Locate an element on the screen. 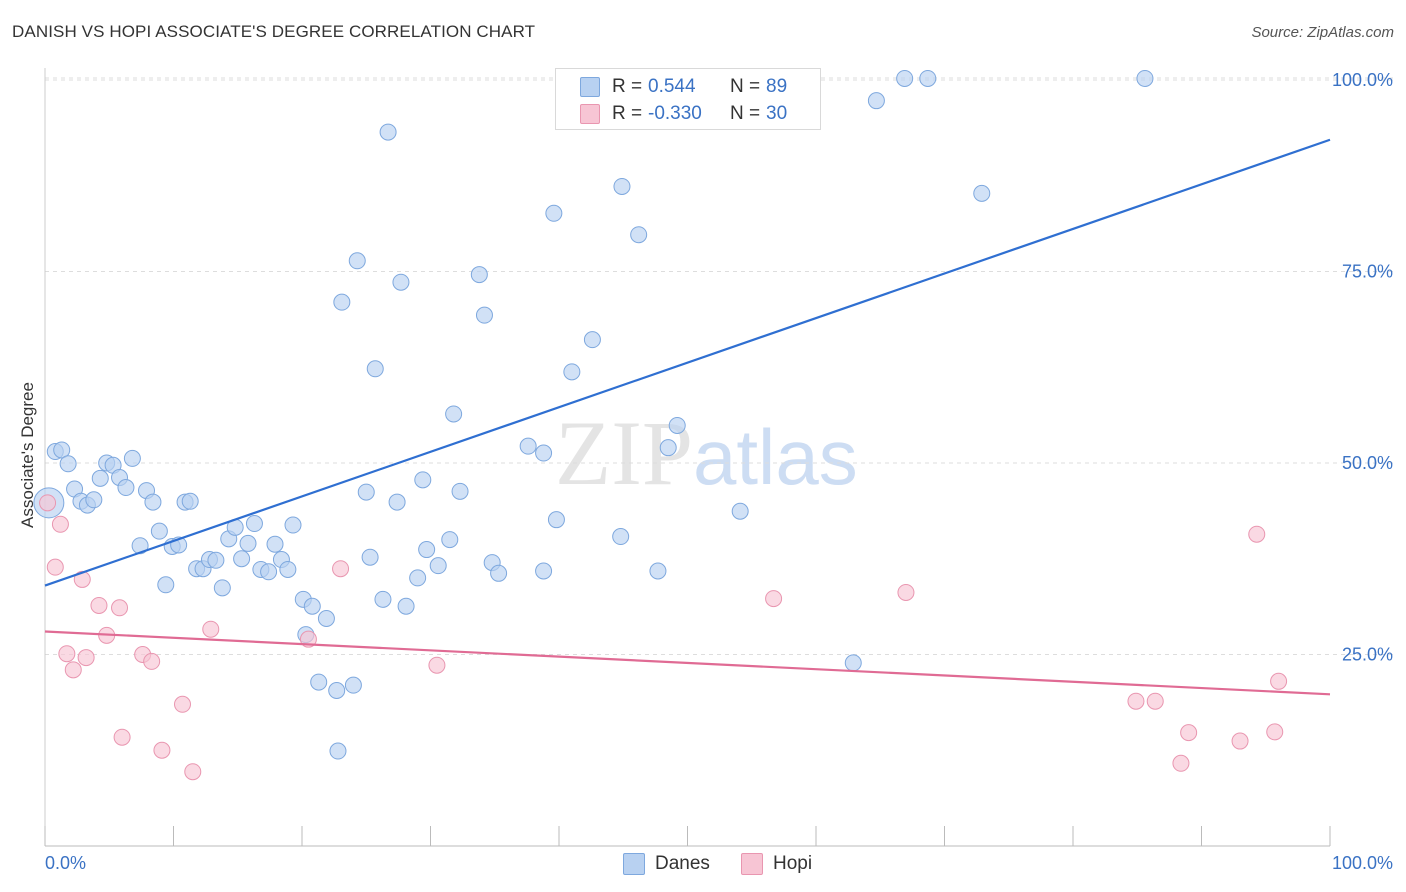  watermark-atlas: atlas is located at coordinates (775, 457).